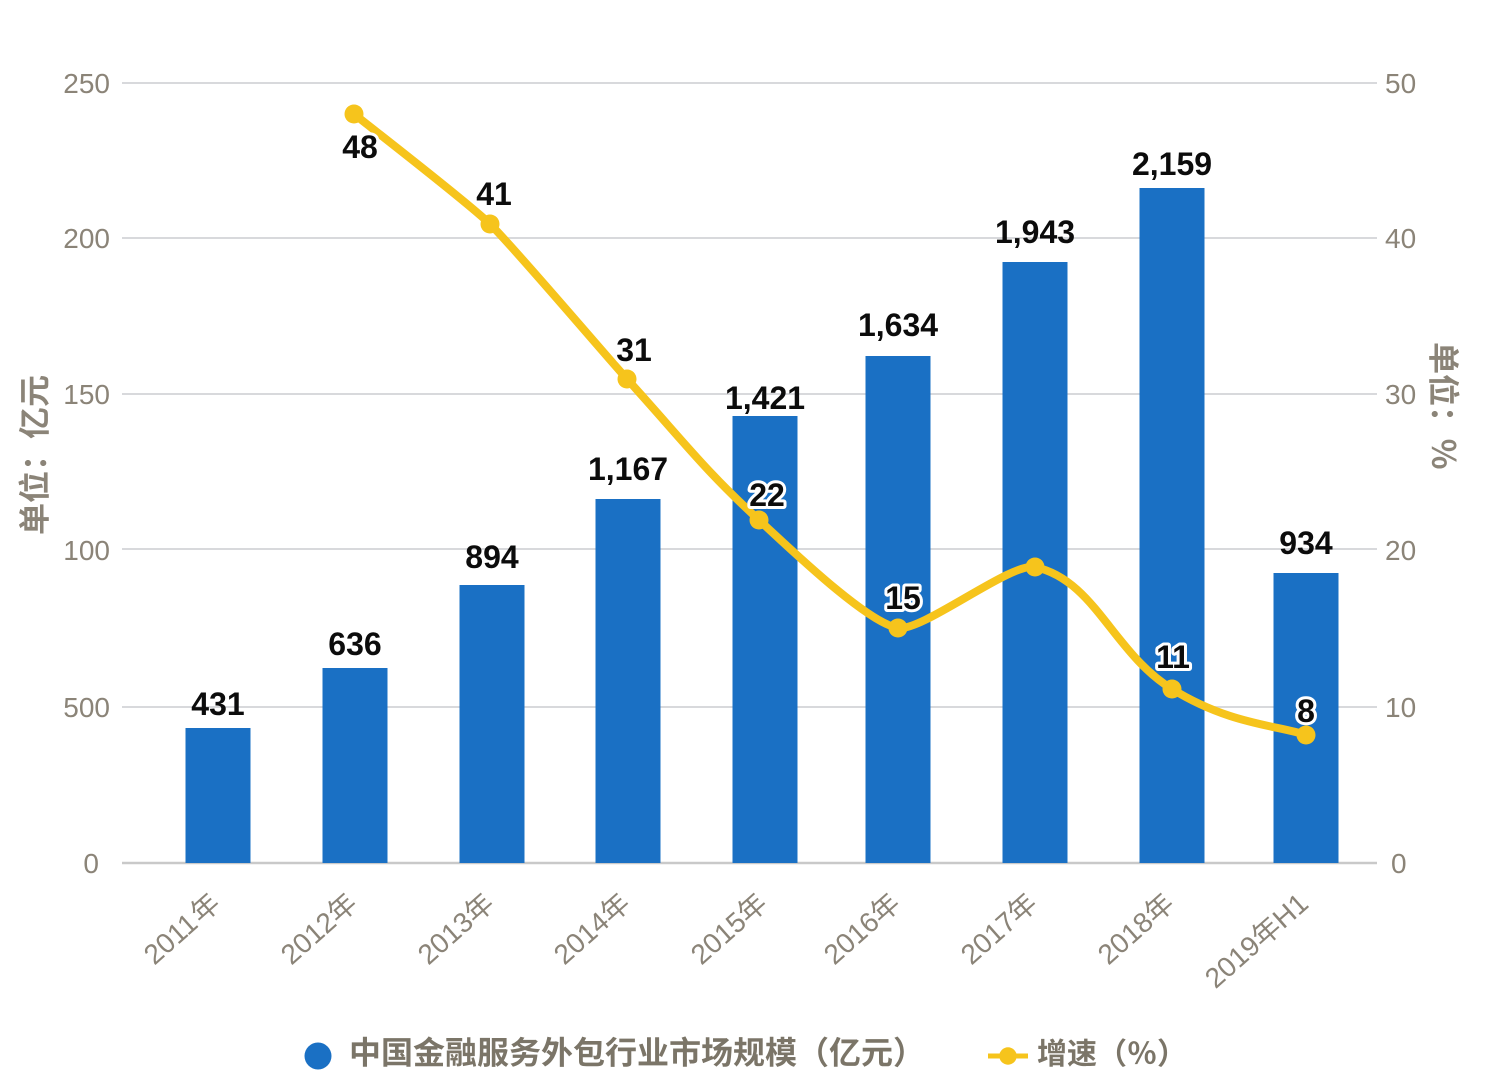 This screenshot has width=1500, height=1072. What do you see at coordinates (1306, 711) in the screenshot?
I see `svg-text: 8` at bounding box center [1306, 711].